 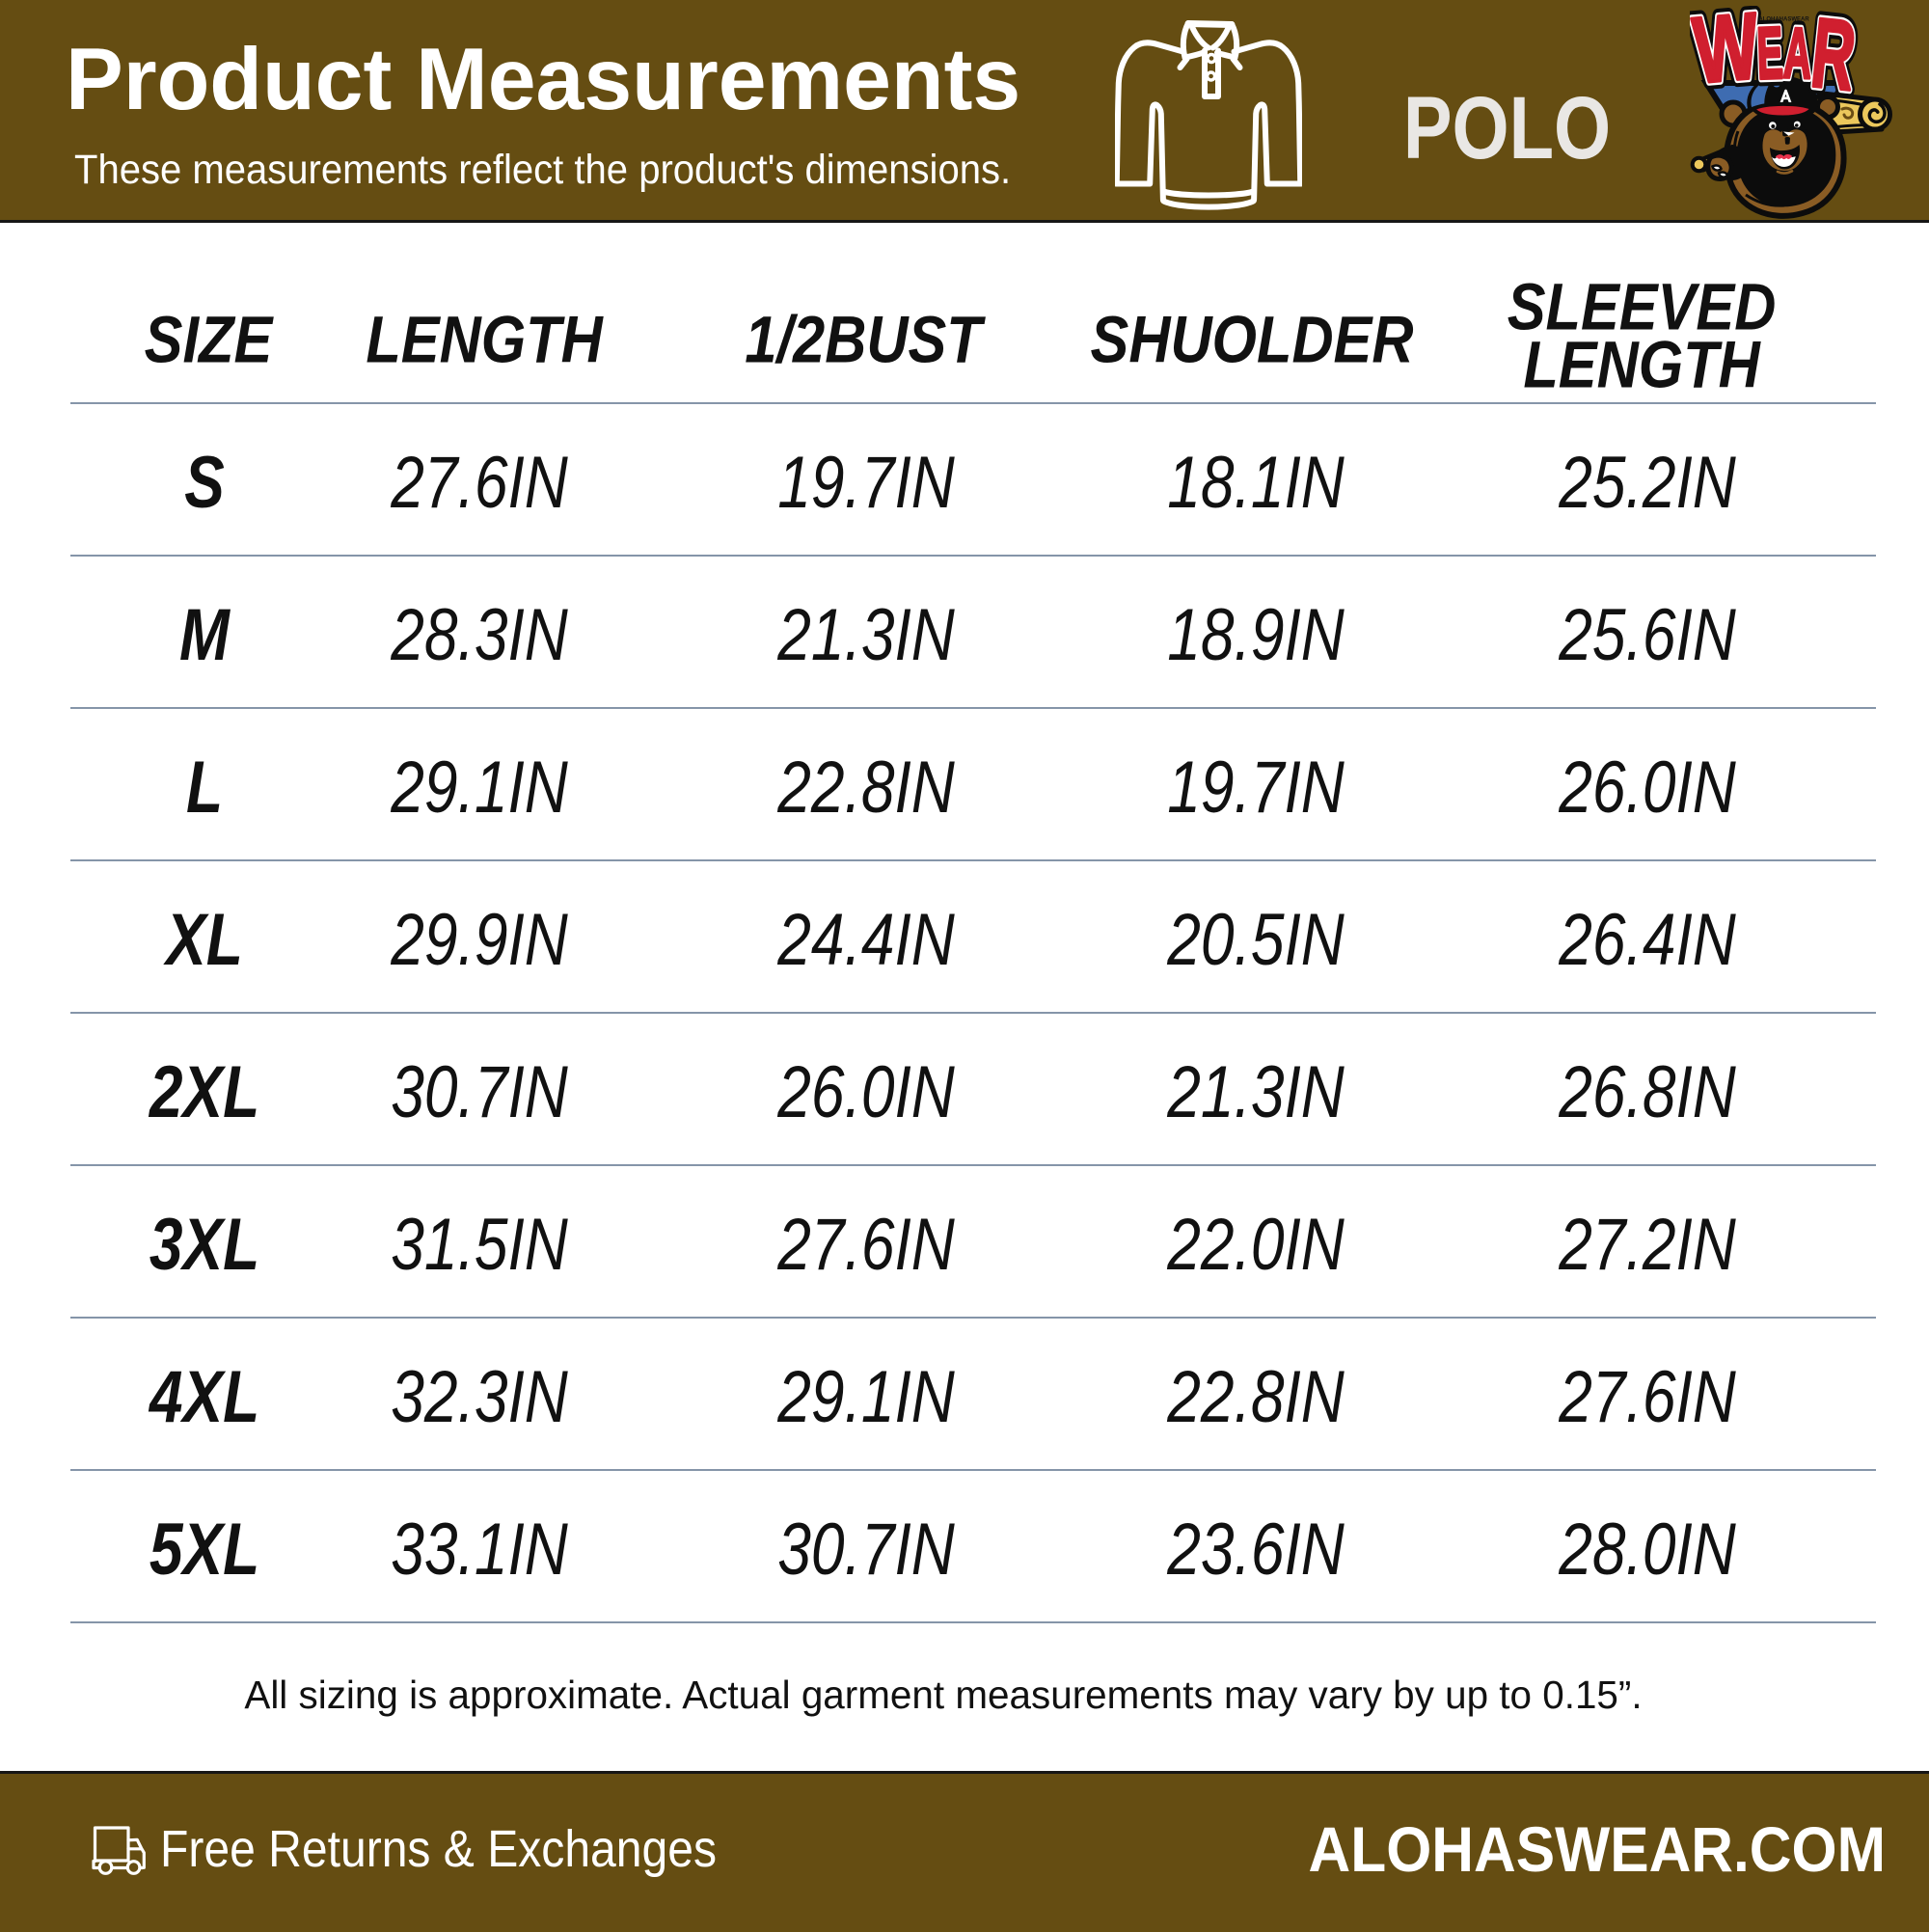 I want to click on svg-text: W, so click(x=1727, y=54).